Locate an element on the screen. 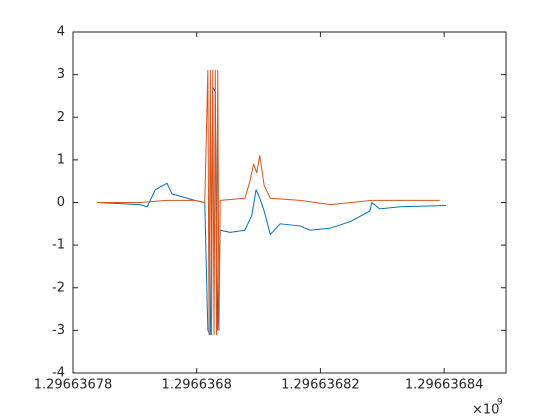 This screenshot has width=560, height=420. y-tick-label: 3 is located at coordinates (61, 74).